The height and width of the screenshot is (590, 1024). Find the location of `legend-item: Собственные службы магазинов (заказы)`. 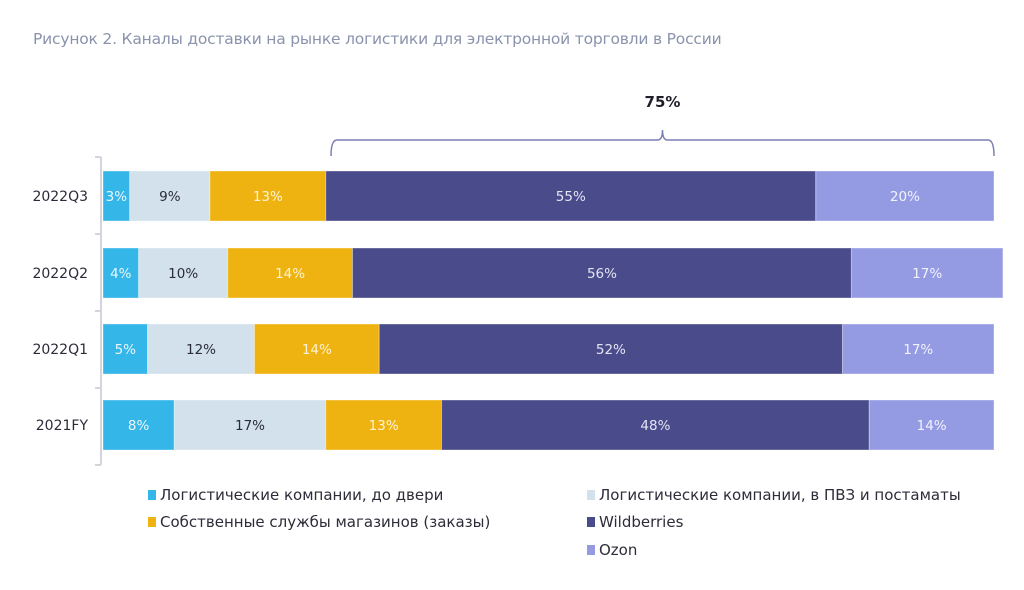

legend-item: Собственные службы магазинов (заказы) is located at coordinates (319, 522).